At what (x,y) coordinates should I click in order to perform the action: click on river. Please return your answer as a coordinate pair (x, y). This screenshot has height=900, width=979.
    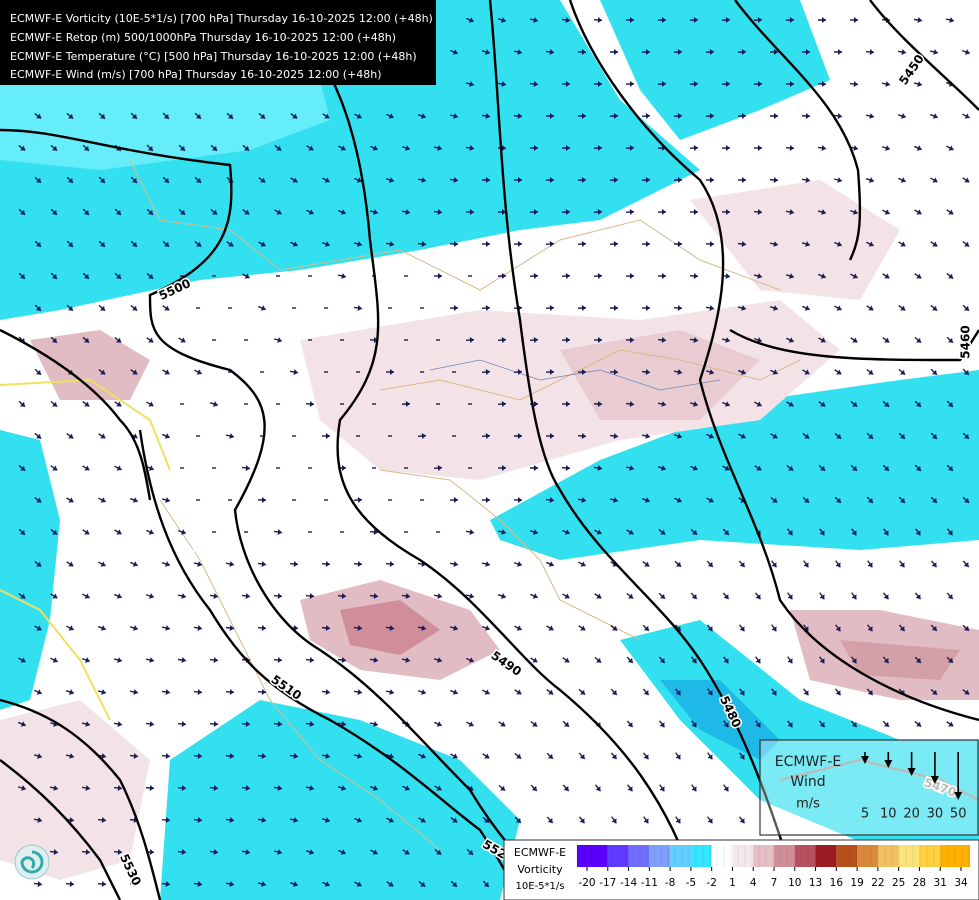
    Looking at the image, I should click on (575, 375).